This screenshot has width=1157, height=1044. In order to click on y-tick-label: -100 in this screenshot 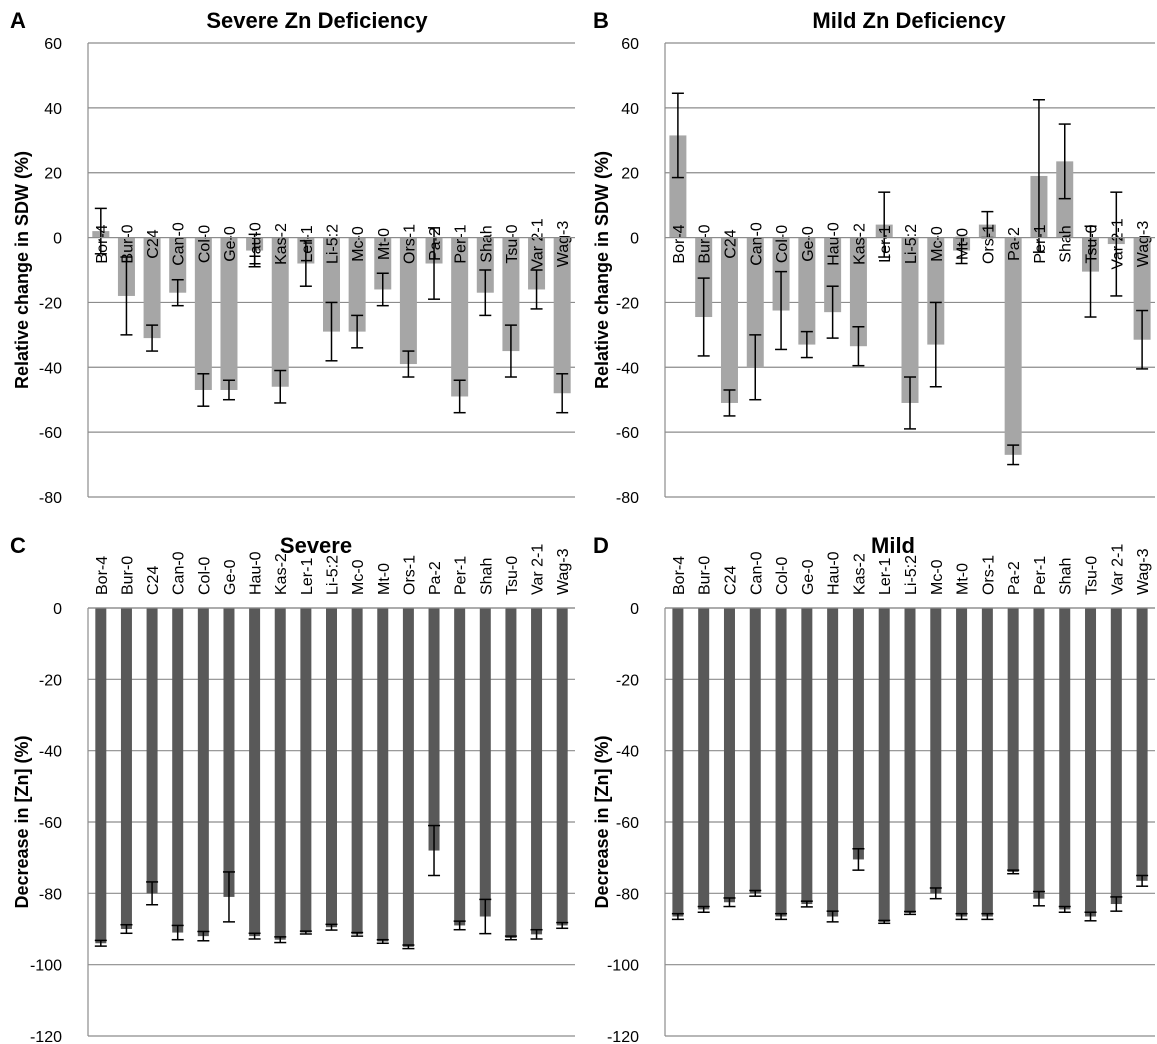, I will do `click(623, 966)`.